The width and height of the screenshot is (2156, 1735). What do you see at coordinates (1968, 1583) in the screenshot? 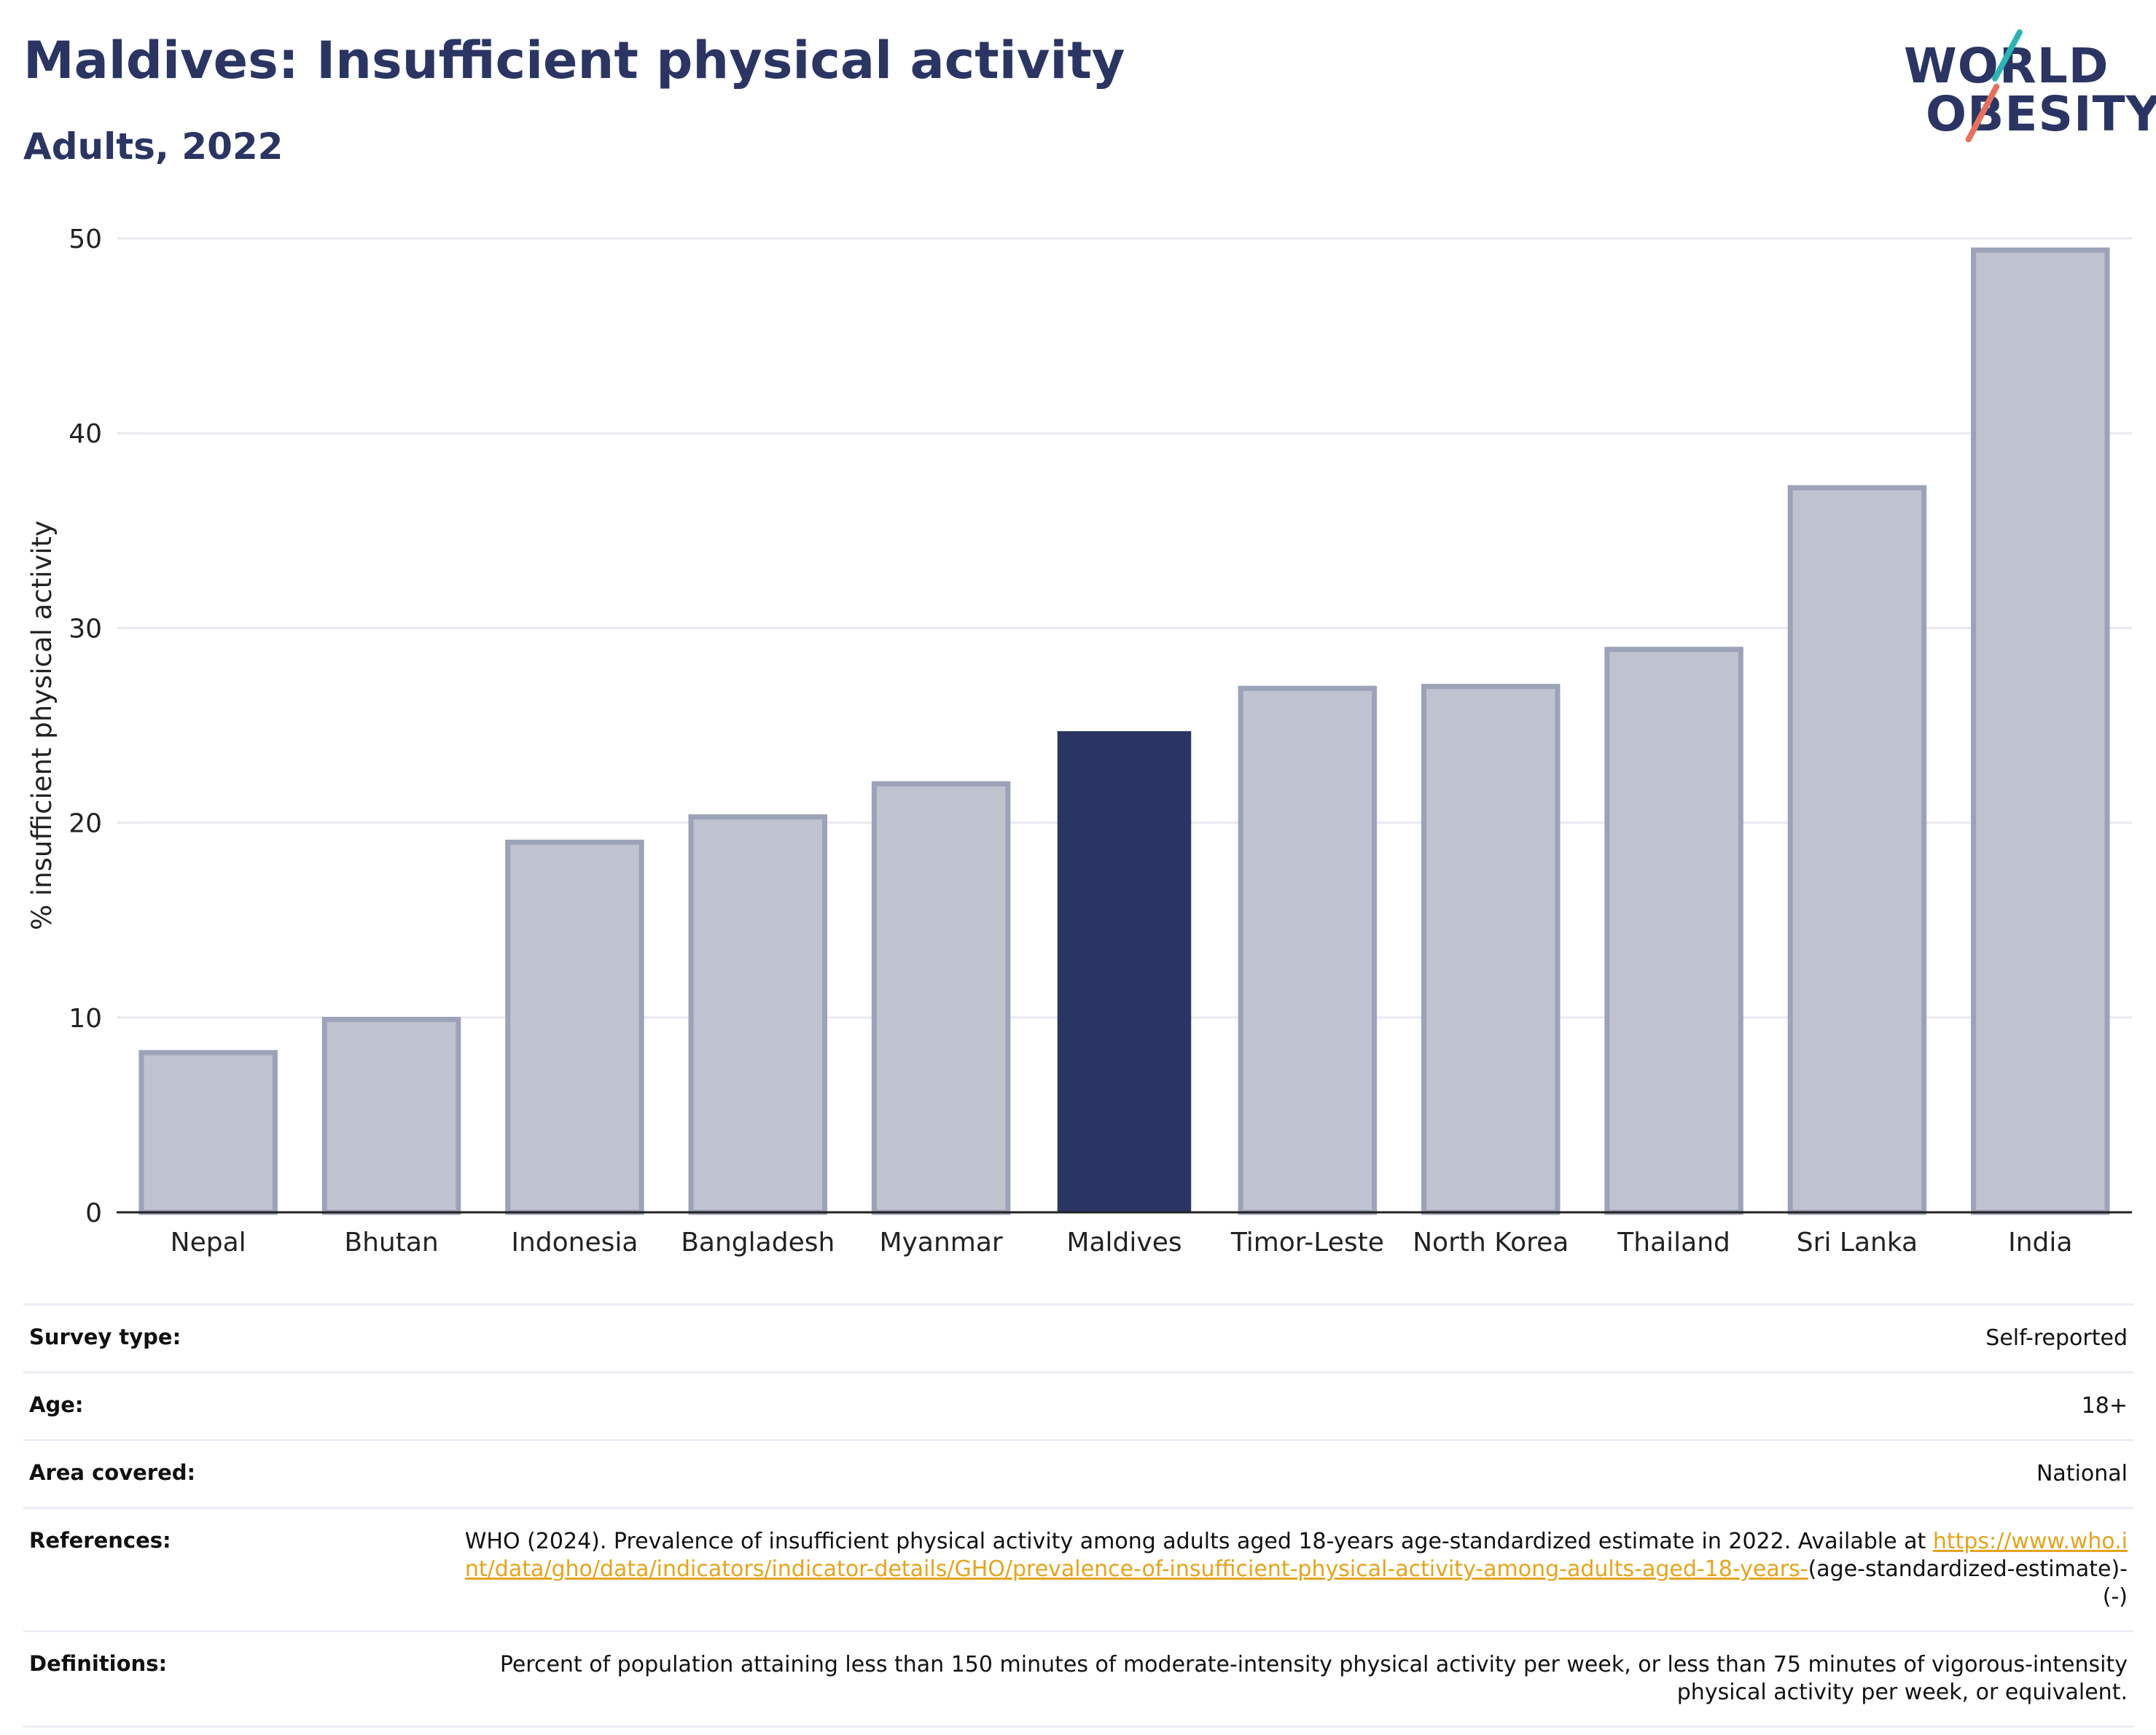
I see `references-suffix: (age-standardized-estimate)-(-)` at bounding box center [1968, 1583].